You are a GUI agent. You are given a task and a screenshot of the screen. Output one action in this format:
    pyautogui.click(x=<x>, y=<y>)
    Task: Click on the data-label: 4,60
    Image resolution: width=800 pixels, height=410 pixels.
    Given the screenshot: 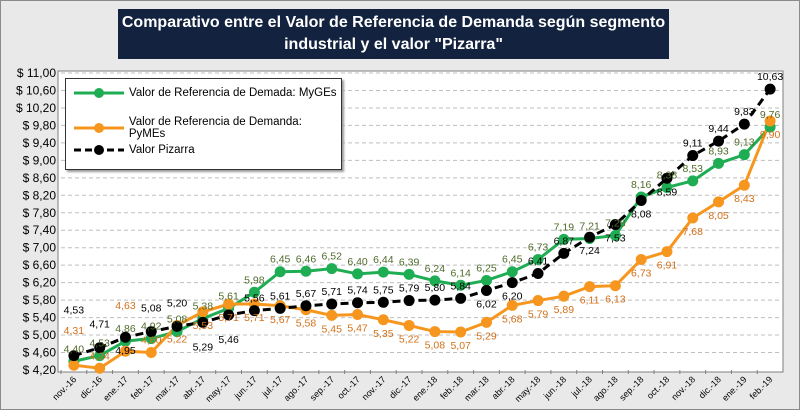 What is the action you would take?
    pyautogui.click(x=151, y=341)
    